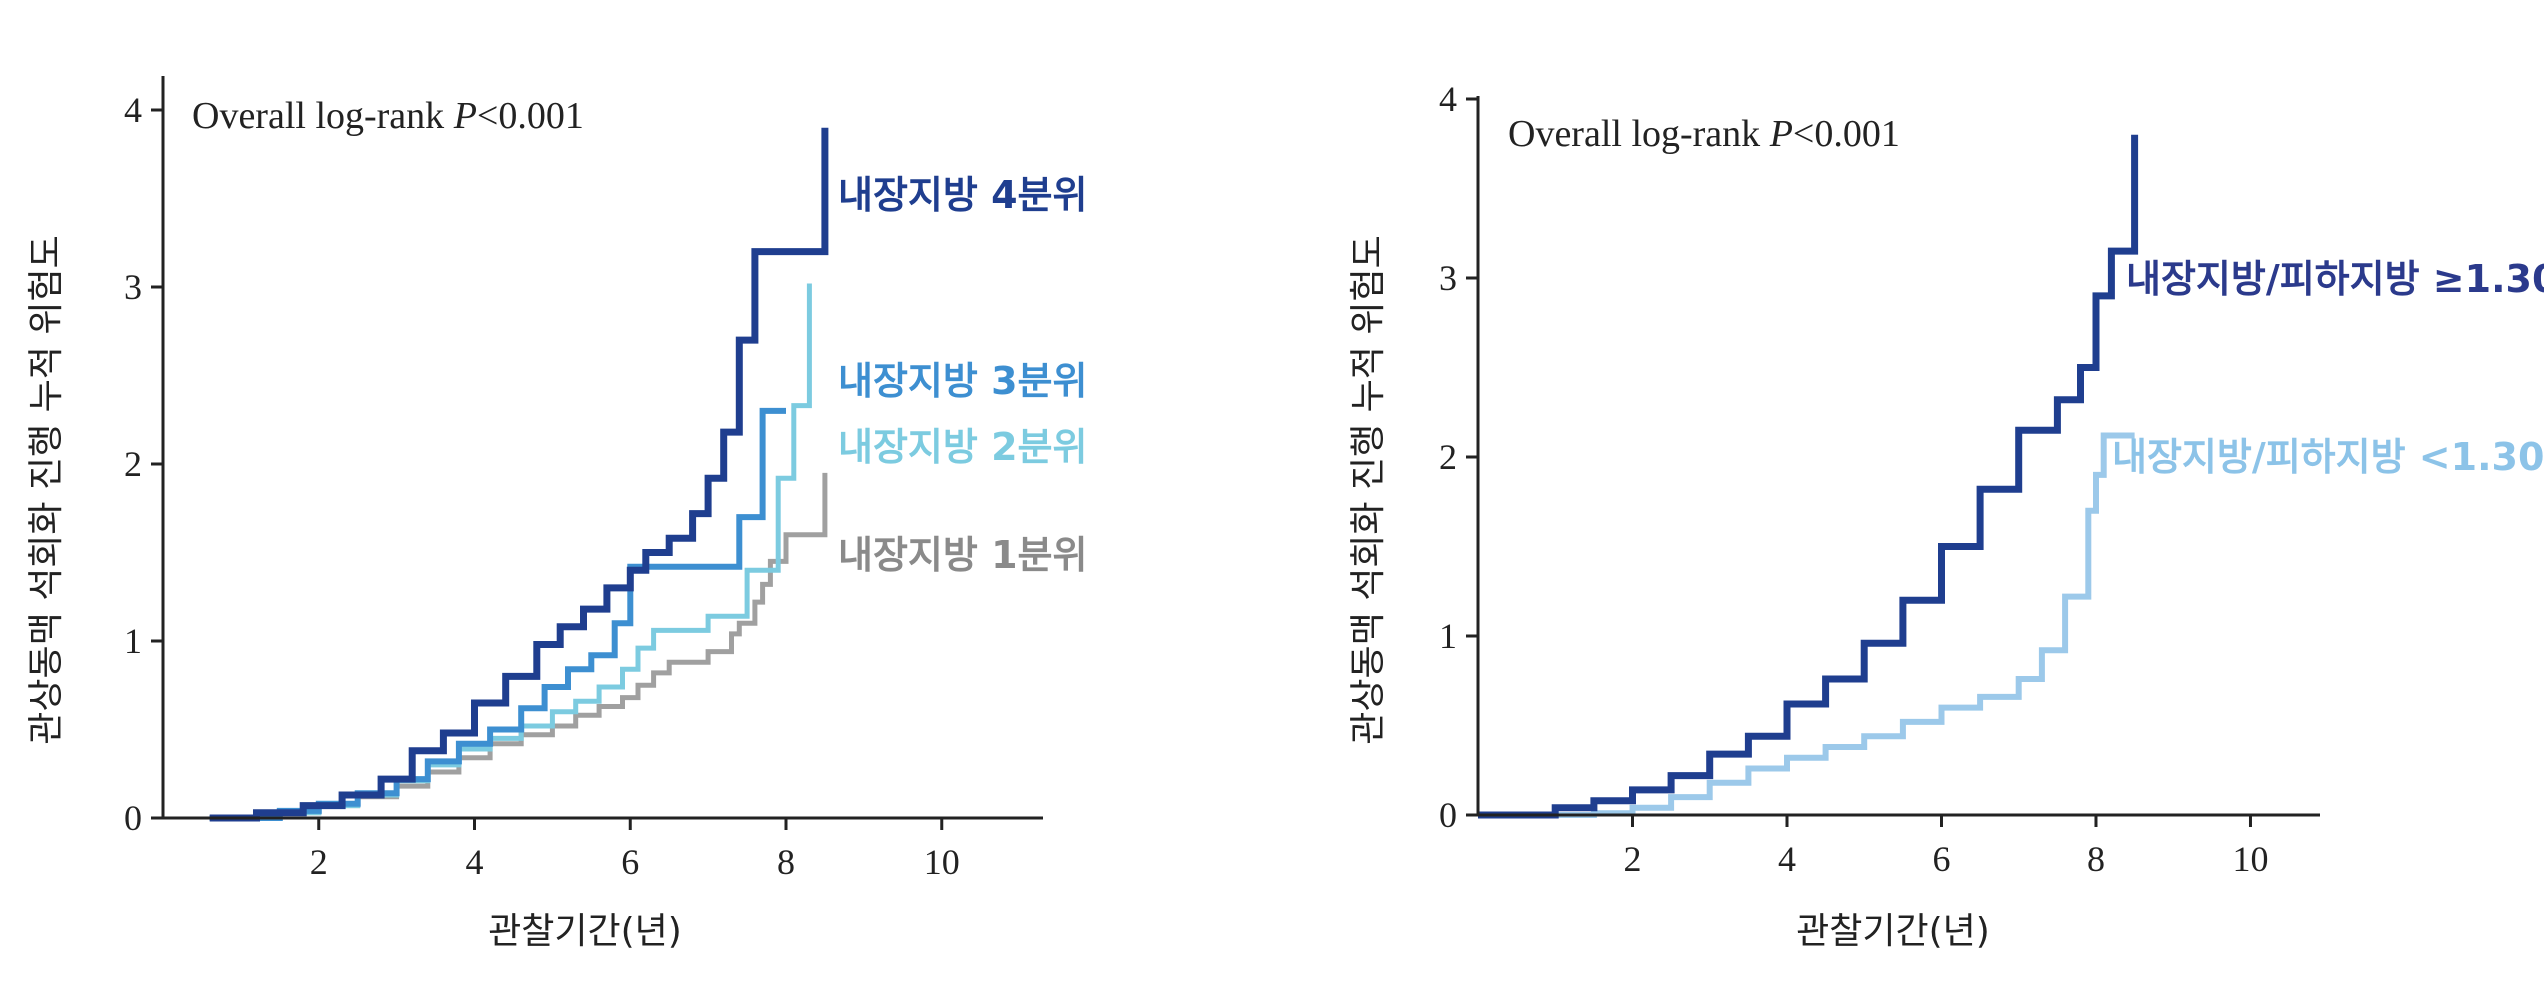 This screenshot has width=2544, height=988. I want to click on legend-label-q2: 내장지방 2분위, so click(962, 447).